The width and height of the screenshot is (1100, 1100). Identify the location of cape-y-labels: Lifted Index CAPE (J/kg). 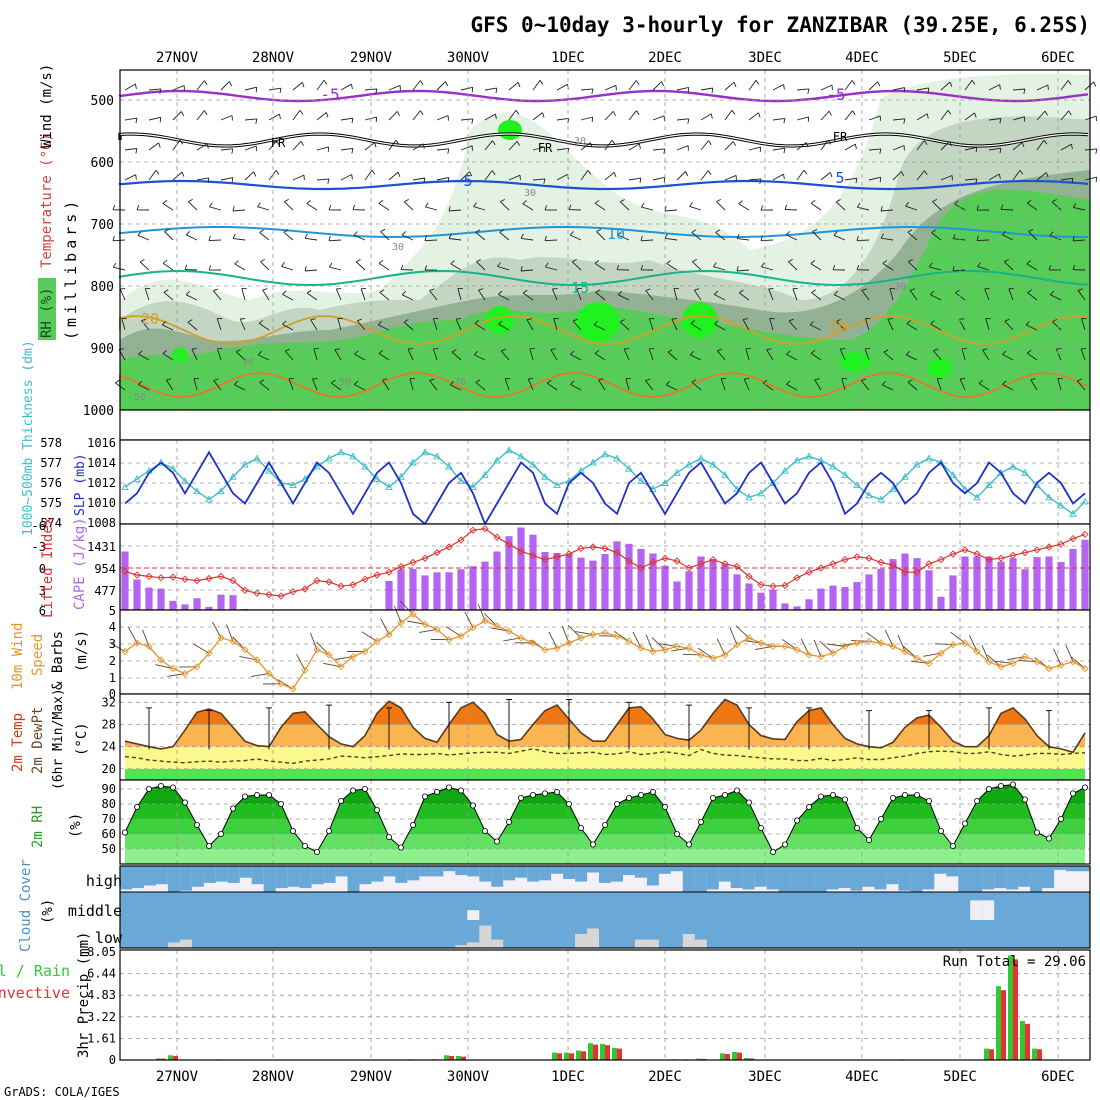
(64, 567).